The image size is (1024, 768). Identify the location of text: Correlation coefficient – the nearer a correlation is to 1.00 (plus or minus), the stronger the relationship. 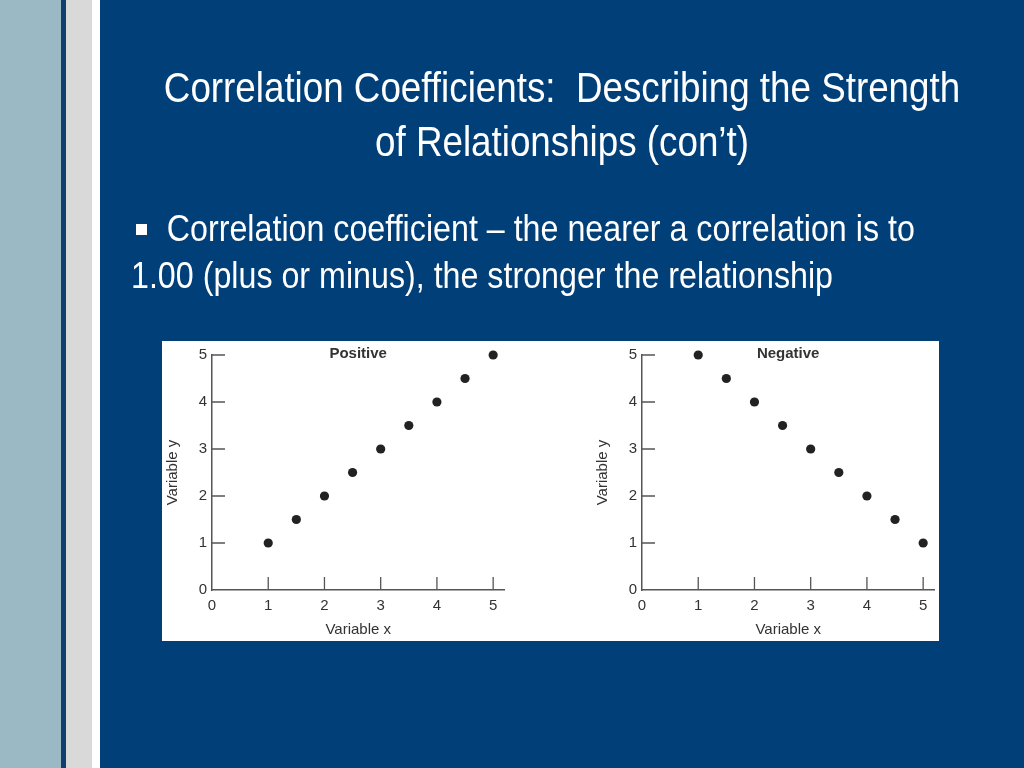
(523, 252).